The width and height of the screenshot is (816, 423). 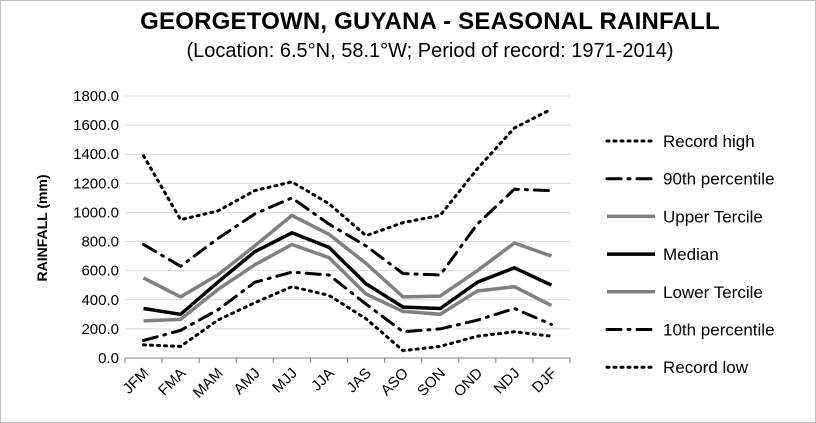 I want to click on y-tick-label: 1200.0, so click(x=96, y=183).